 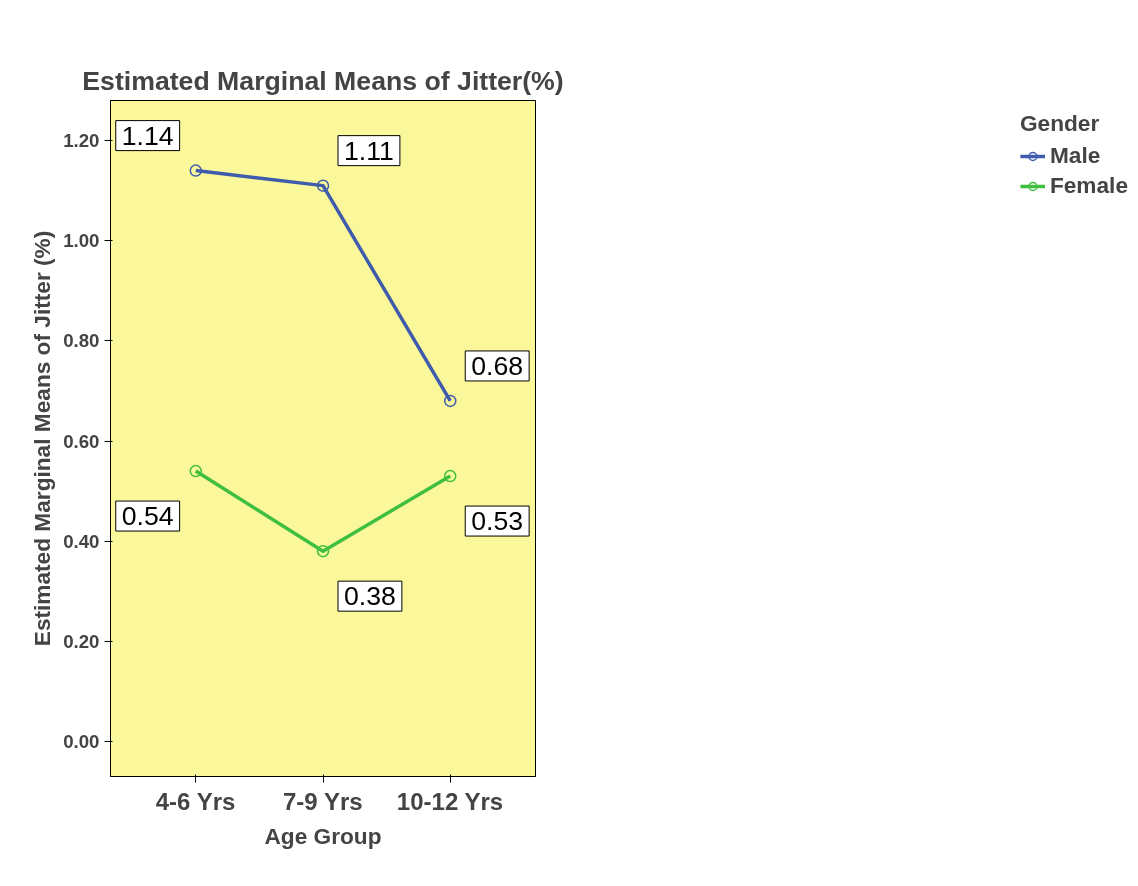 What do you see at coordinates (81, 241) in the screenshot?
I see `y-tick-label: 1.00` at bounding box center [81, 241].